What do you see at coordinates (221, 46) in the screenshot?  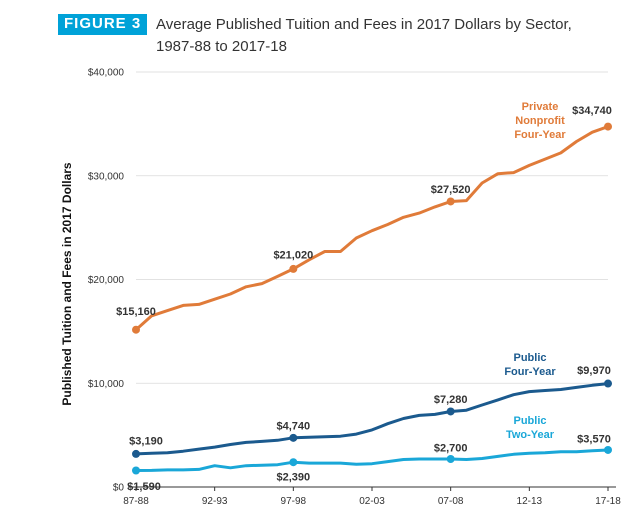 I see `chart-title-line-2: 1987-88 to 2017-18` at bounding box center [221, 46].